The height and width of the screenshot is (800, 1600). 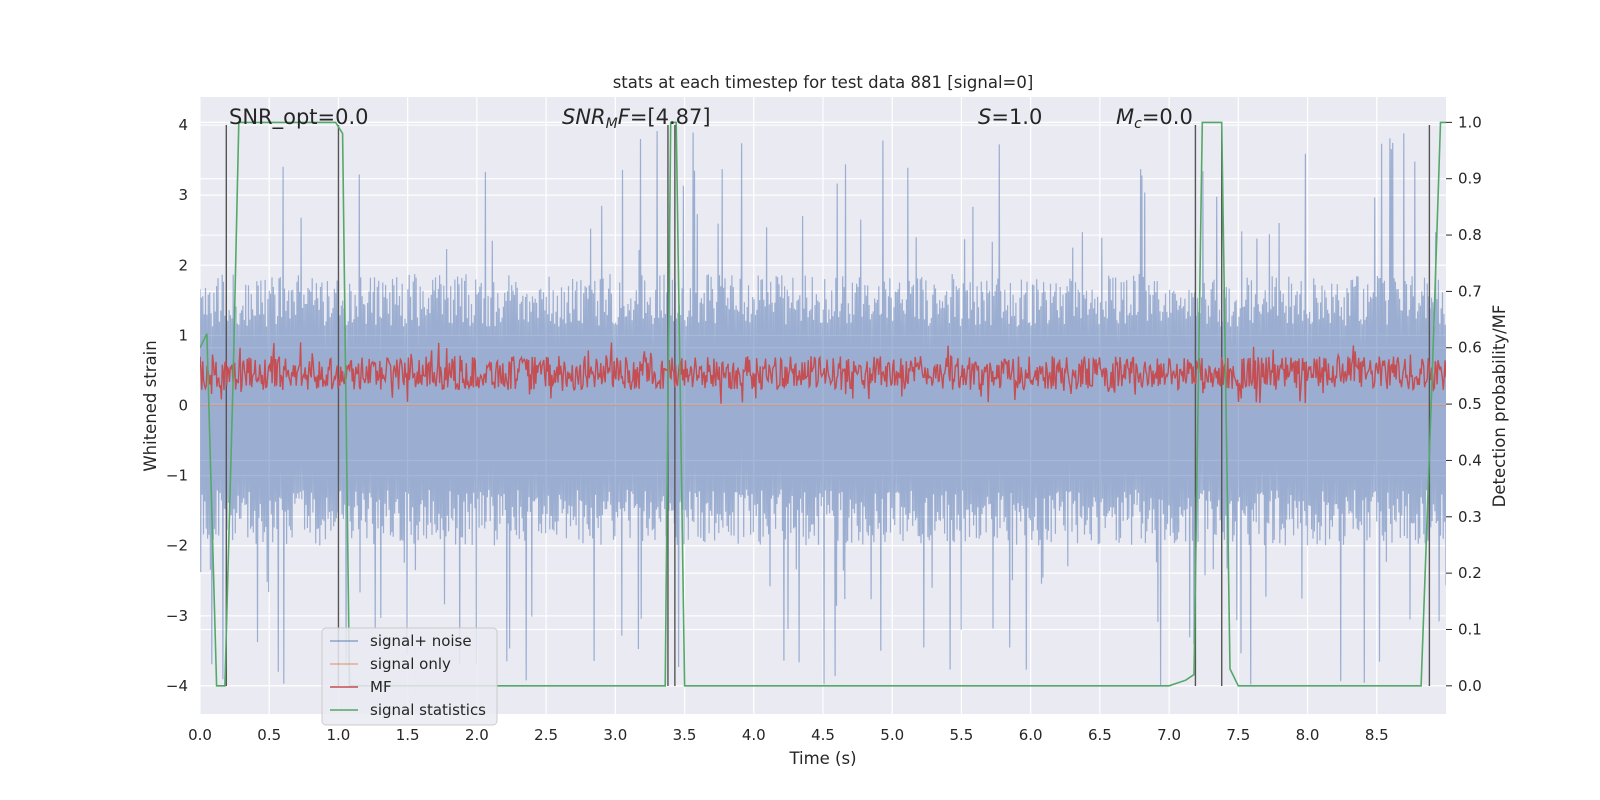 I want to click on y-left-axis-label: Whitened strain, so click(x=150, y=405).